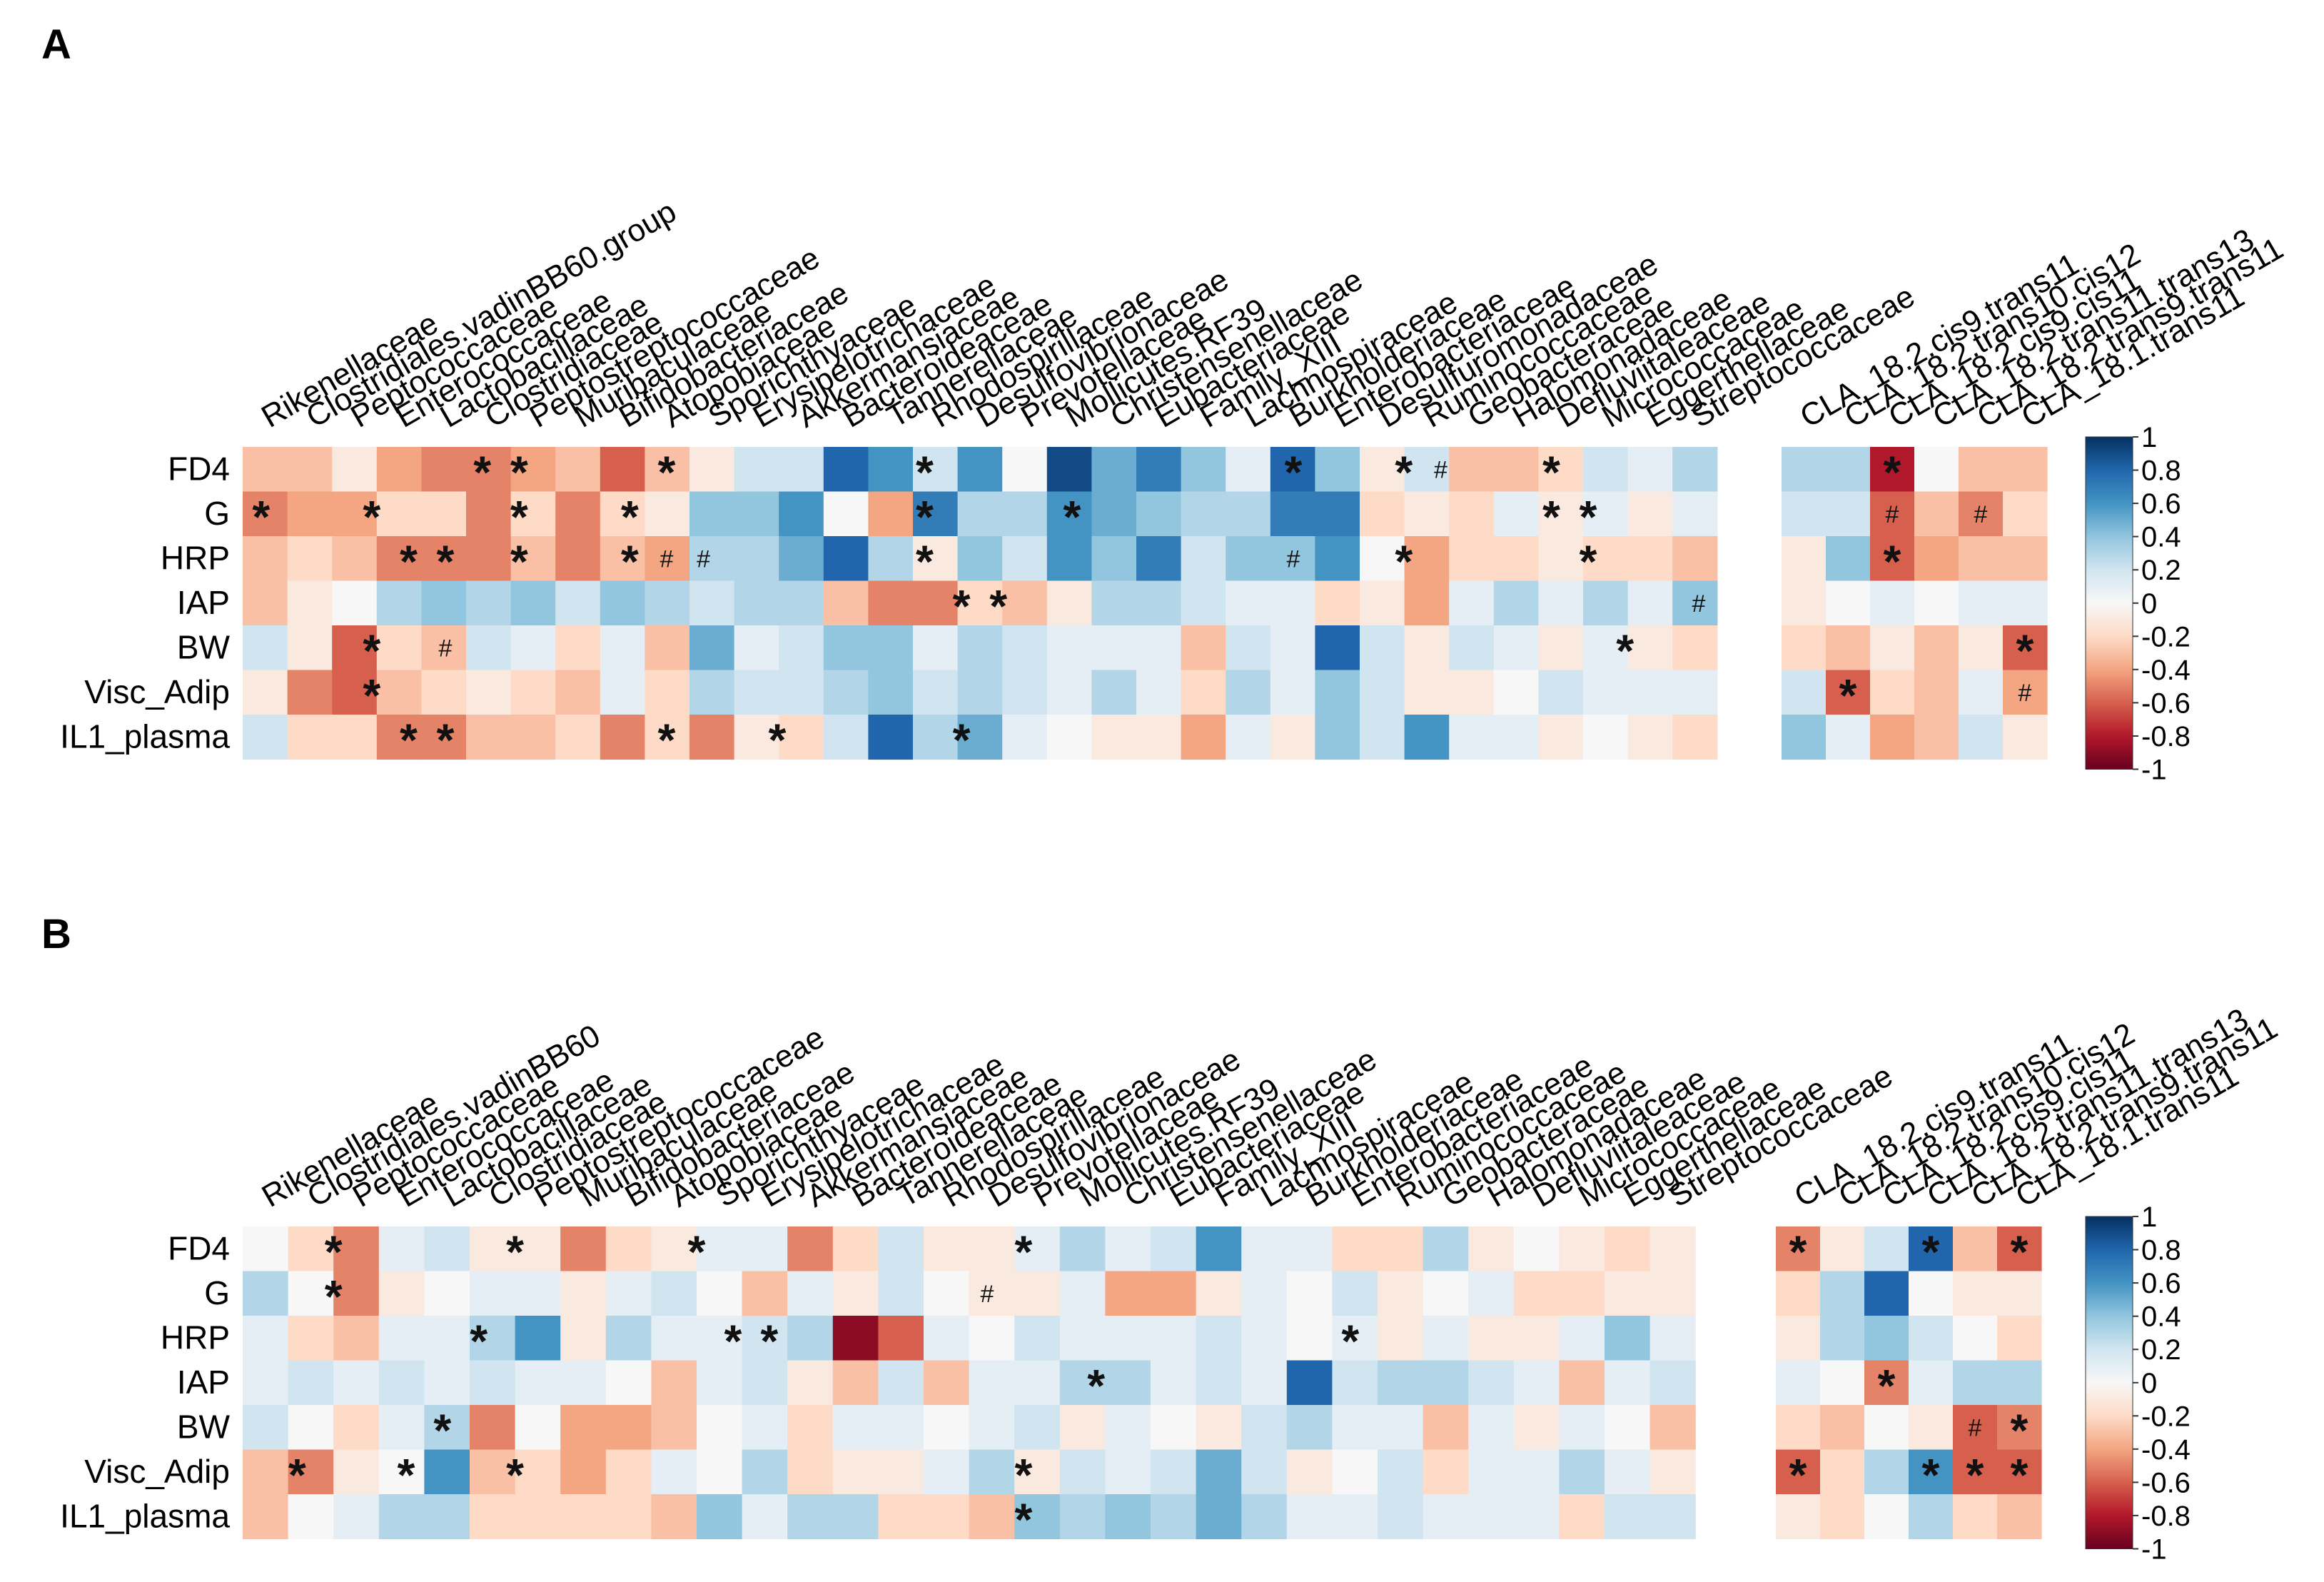 Image resolution: width=2324 pixels, height=1582 pixels. Describe the element at coordinates (2161, 1284) in the screenshot. I see `legend-tick-label: 0.6` at that location.